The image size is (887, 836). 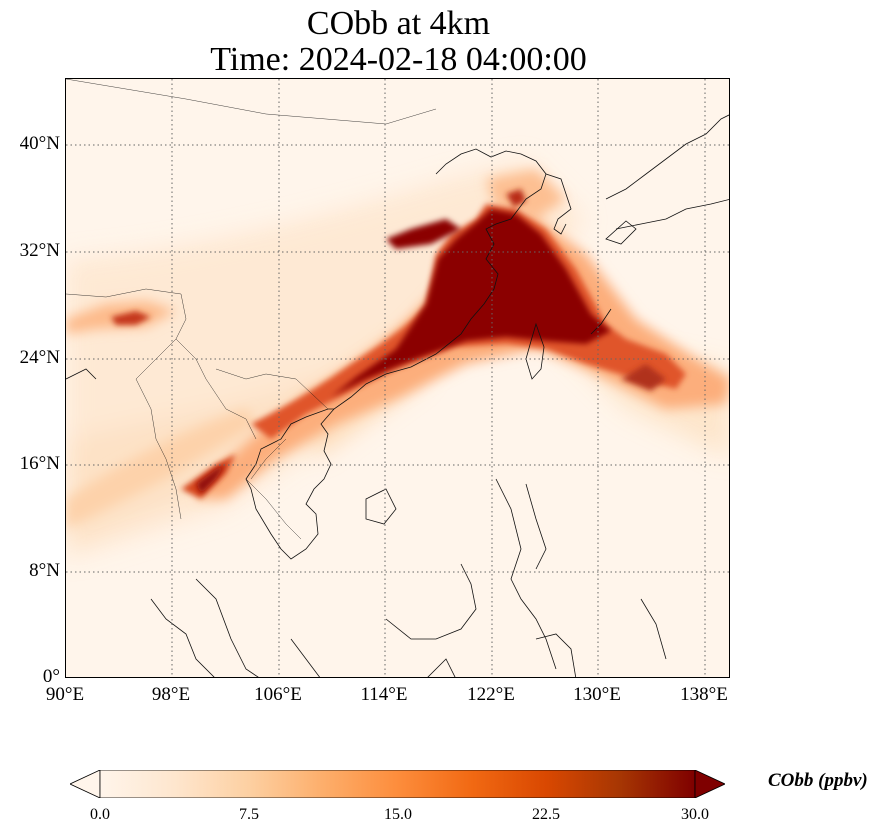 I want to click on colorbar, so click(x=397, y=784).